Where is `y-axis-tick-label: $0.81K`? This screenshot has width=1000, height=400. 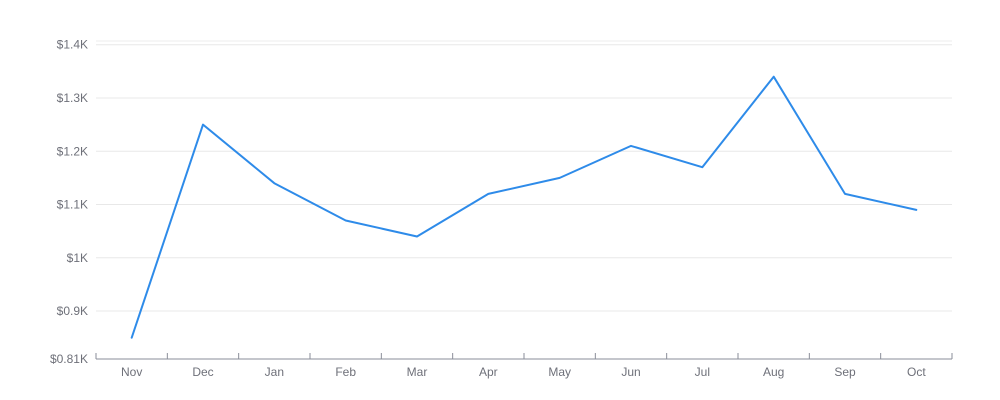
y-axis-tick-label: $0.81K is located at coordinates (69, 359).